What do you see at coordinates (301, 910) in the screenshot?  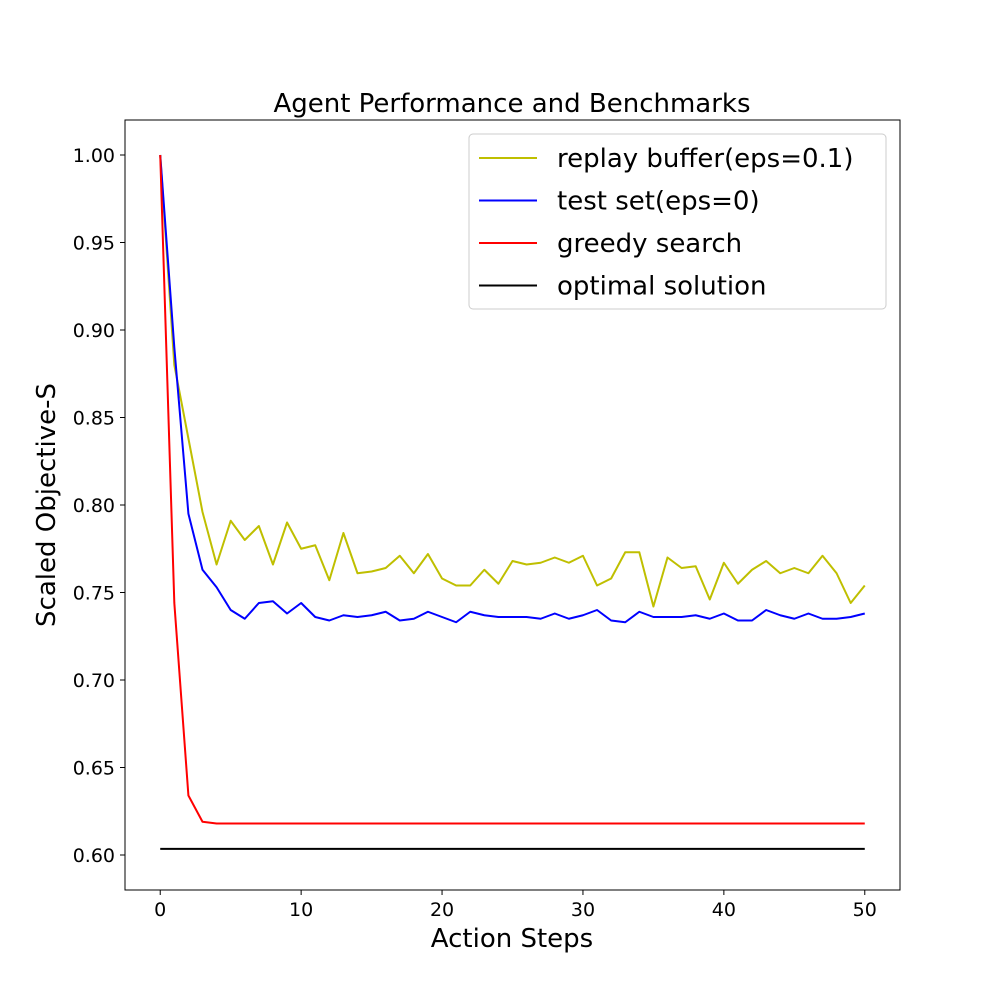 I see `x-tick-label: 10` at bounding box center [301, 910].